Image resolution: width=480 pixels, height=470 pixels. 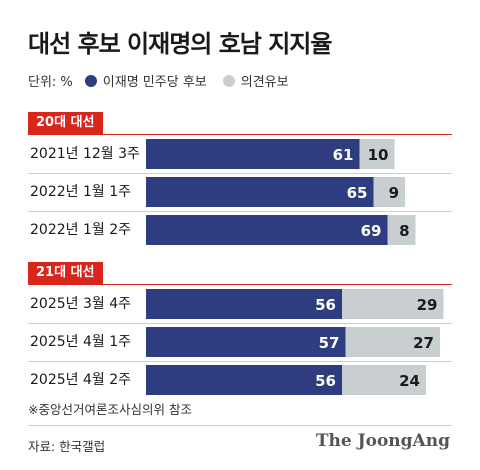 What do you see at coordinates (154, 82) in the screenshot?
I see `legend-label-lee: 이재명 민주당 후보` at bounding box center [154, 82].